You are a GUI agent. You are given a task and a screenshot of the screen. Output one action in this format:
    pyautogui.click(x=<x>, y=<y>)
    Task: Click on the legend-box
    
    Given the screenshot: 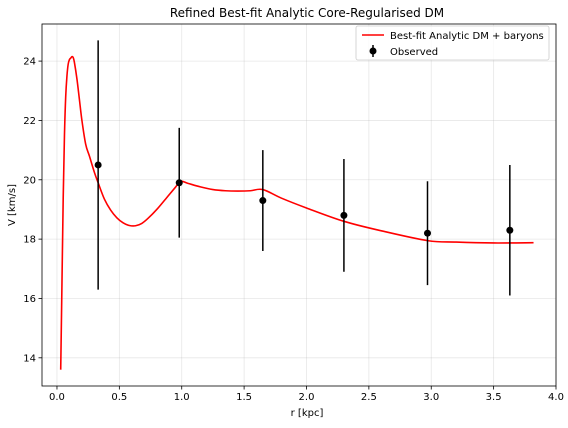 What is the action you would take?
    pyautogui.click(x=452, y=43)
    